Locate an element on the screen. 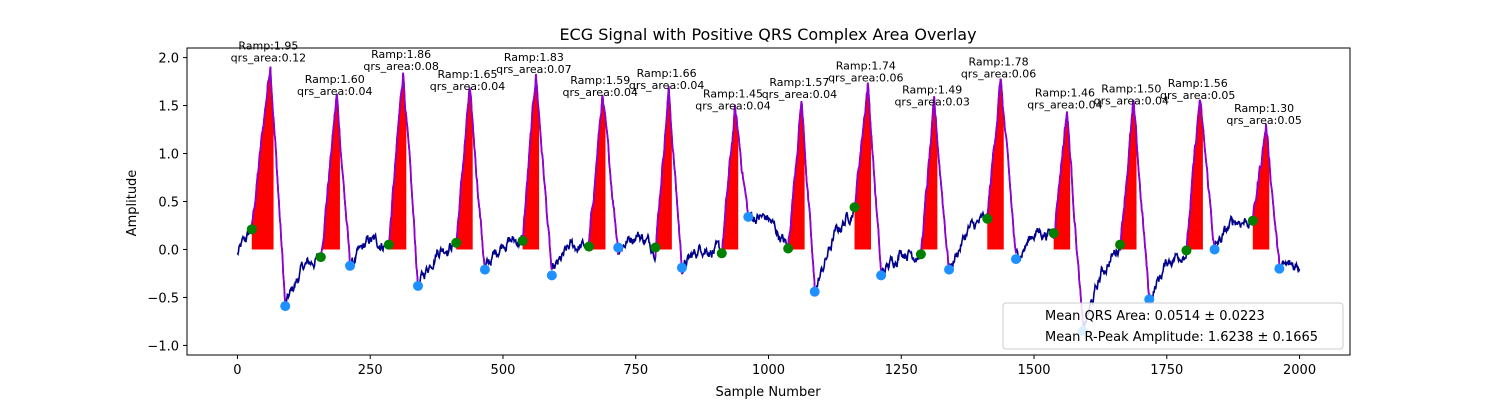 This screenshot has height=400, width=1500. y-axis: −1.0 −0.5 0.0 0.5 1.0 1.5 2.0 is located at coordinates (167, 203).